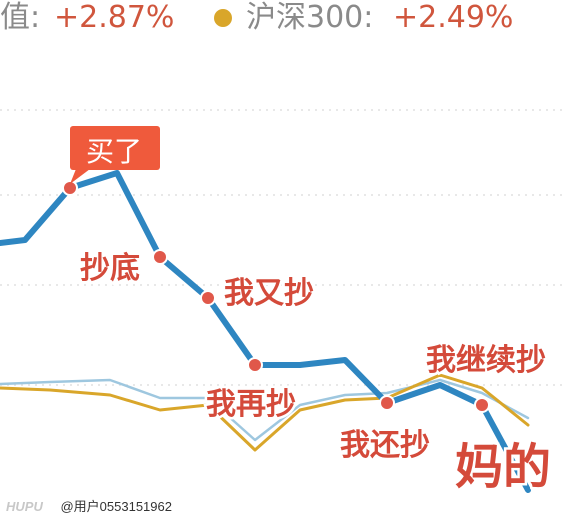 The width and height of the screenshot is (563, 520). Describe the element at coordinates (20, 17) in the screenshot. I see `fund-label: 值:` at that location.